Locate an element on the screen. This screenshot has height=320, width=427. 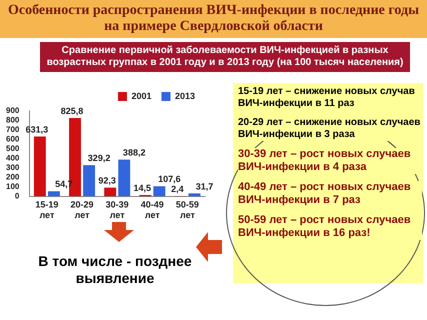
chart-subtitle: Сравнение первичной заболеваемости ВИЧ-инфекцией в разных возрастных группах в 2001 году и в 2013 году (на 100 тысяч населения) is located at coordinates (225, 57).